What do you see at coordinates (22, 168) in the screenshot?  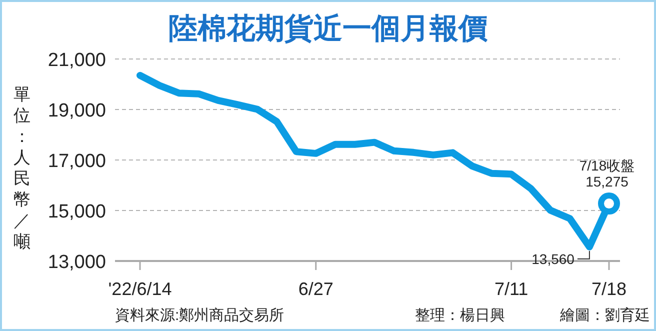 I see `y-axis-title: 單位：人民幣／噸` at bounding box center [22, 168].